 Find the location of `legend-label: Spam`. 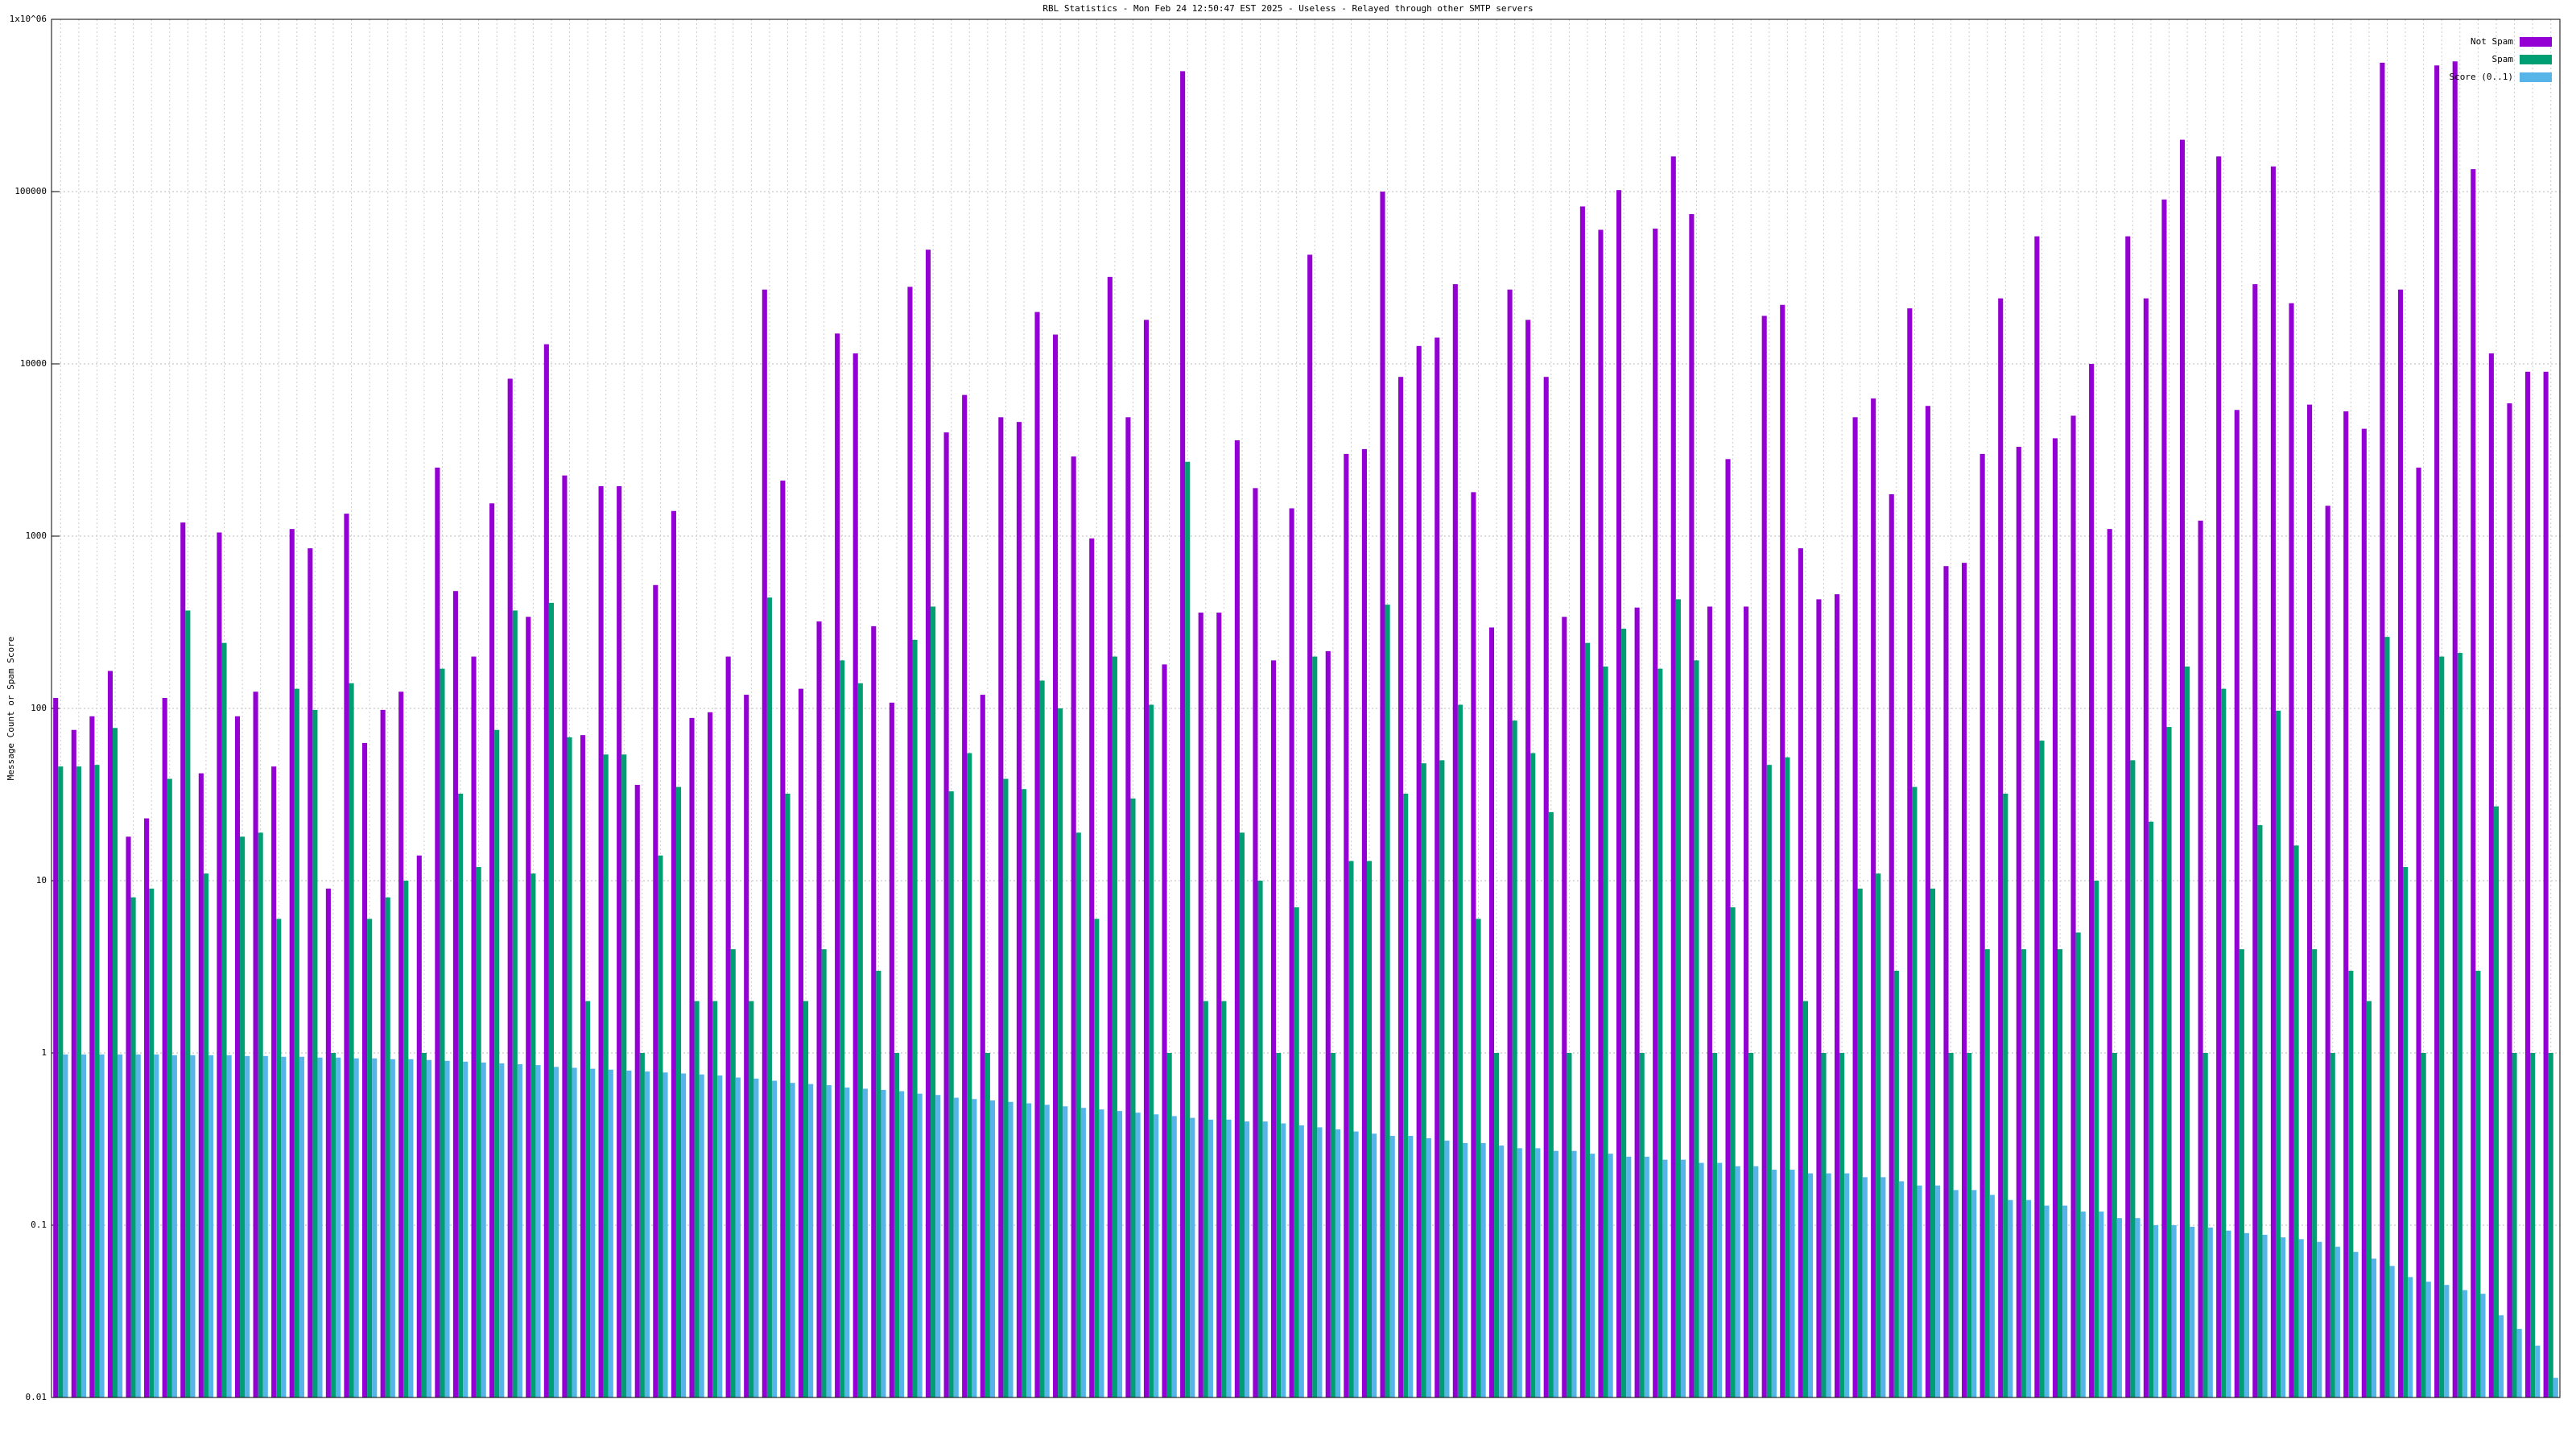

legend-label: Spam is located at coordinates (2503, 59).